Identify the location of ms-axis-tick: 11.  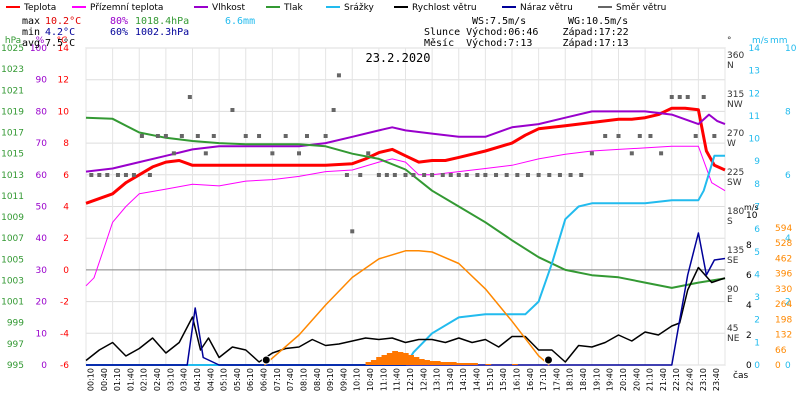
(754, 117).